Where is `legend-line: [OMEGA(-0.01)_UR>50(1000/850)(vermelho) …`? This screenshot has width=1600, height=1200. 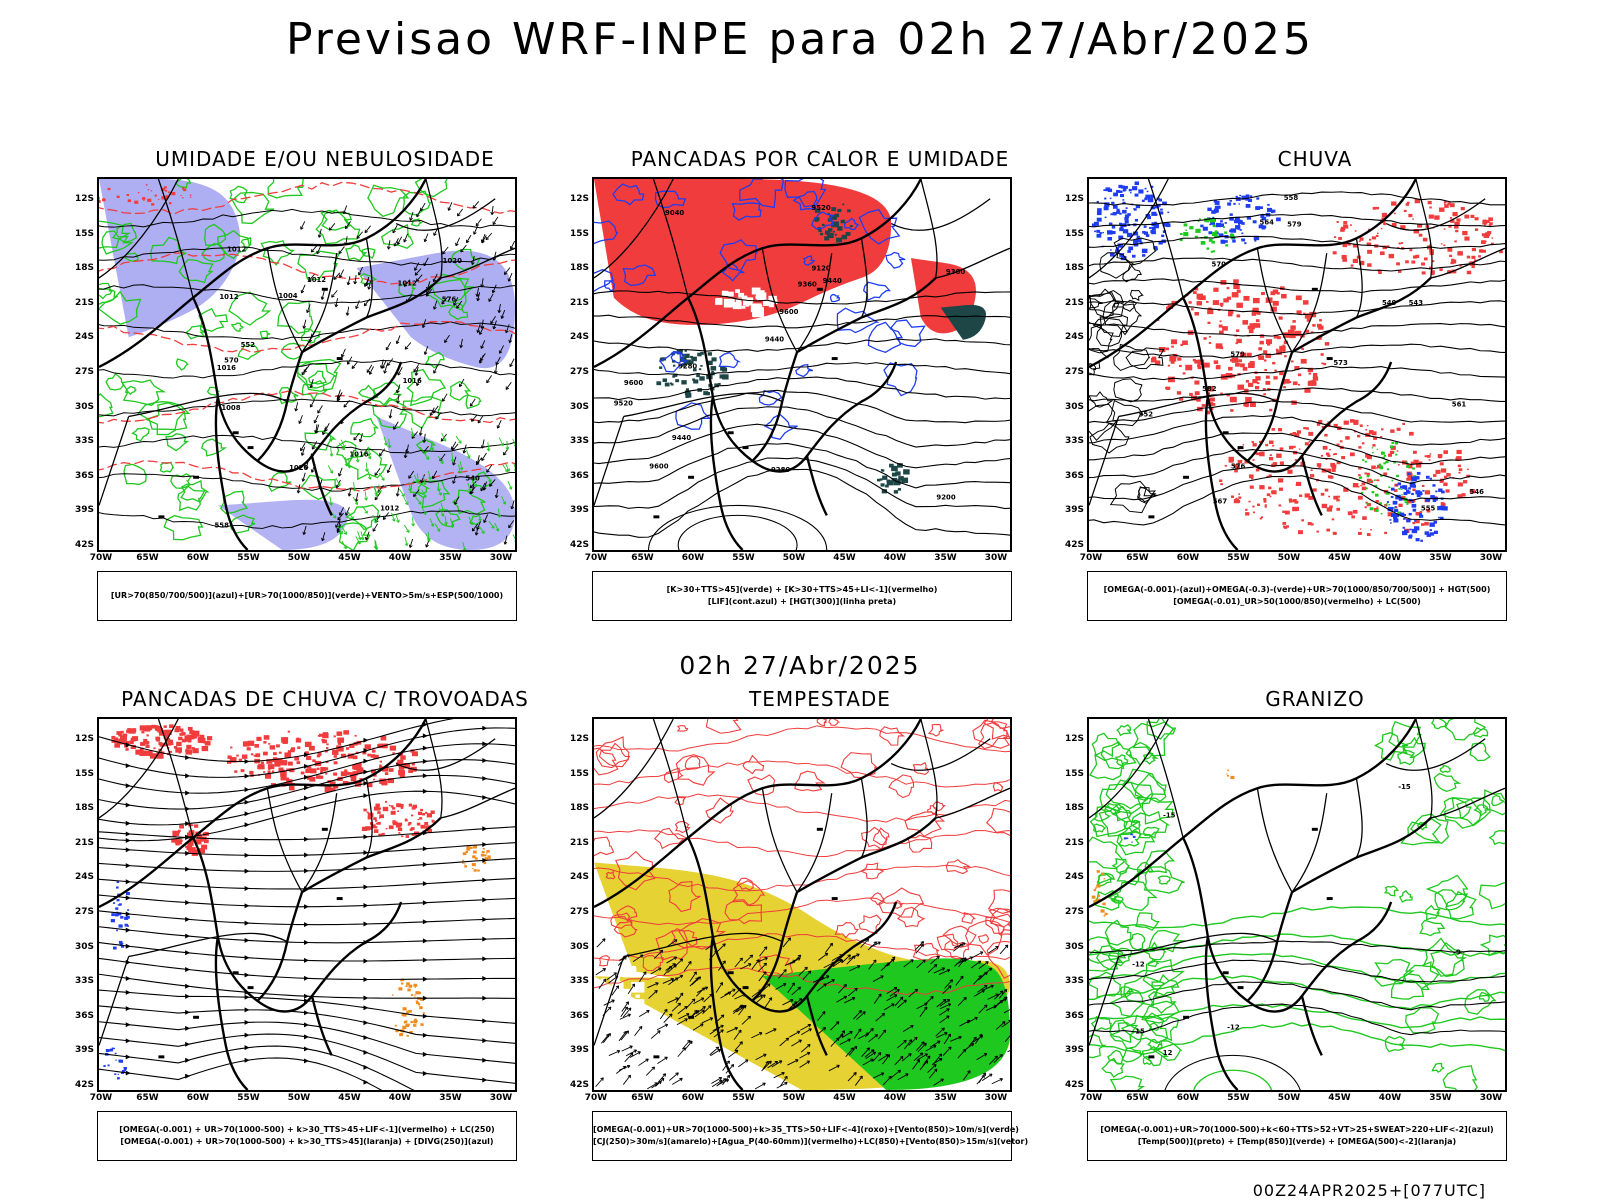 legend-line: [OMEGA(-0.01)_UR>50(1000/850)(vermelho) … is located at coordinates (1297, 601).